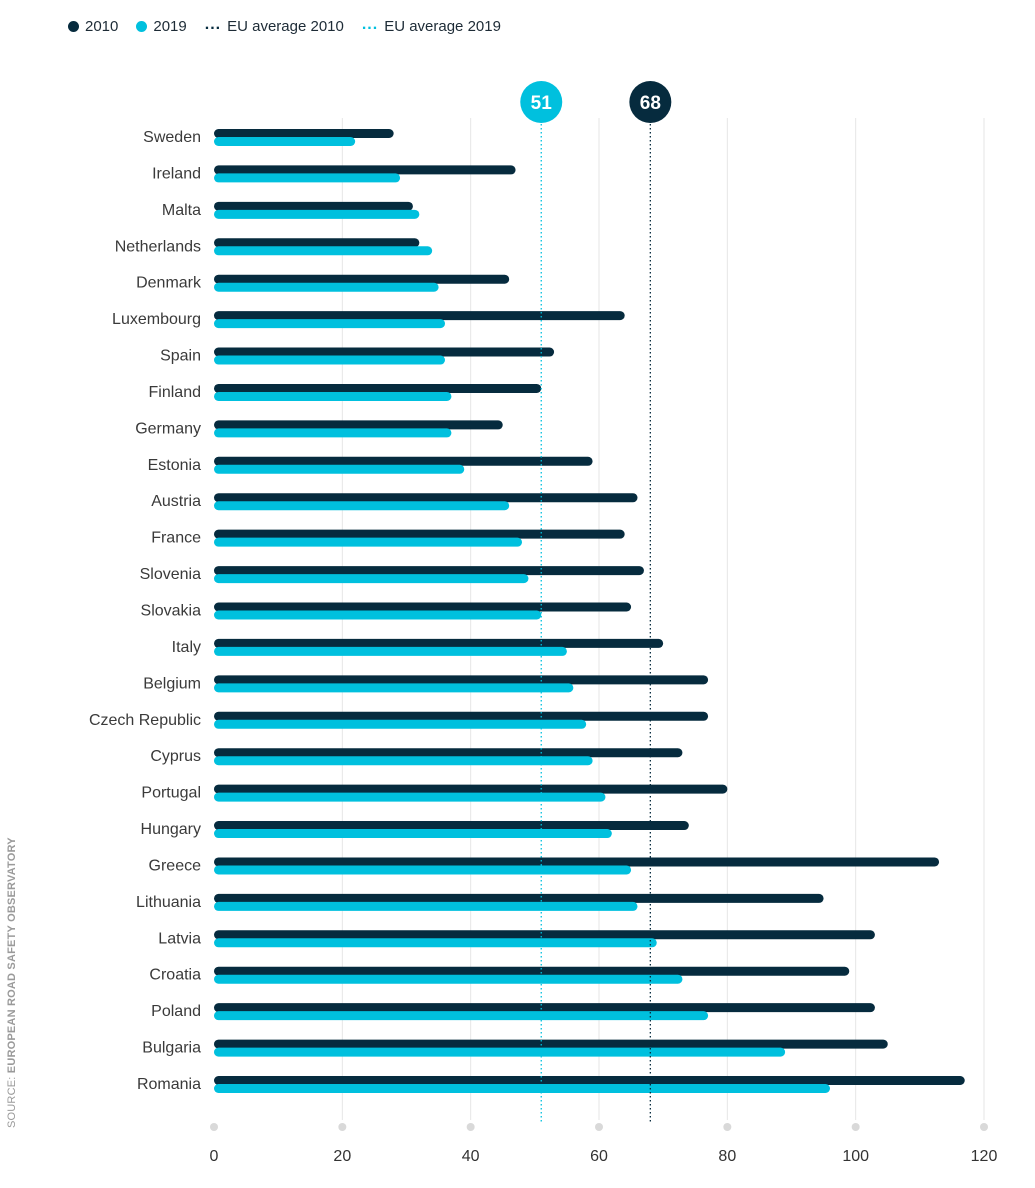 This screenshot has height=1188, width=1035. I want to click on category-label: Portugal, so click(171, 793).